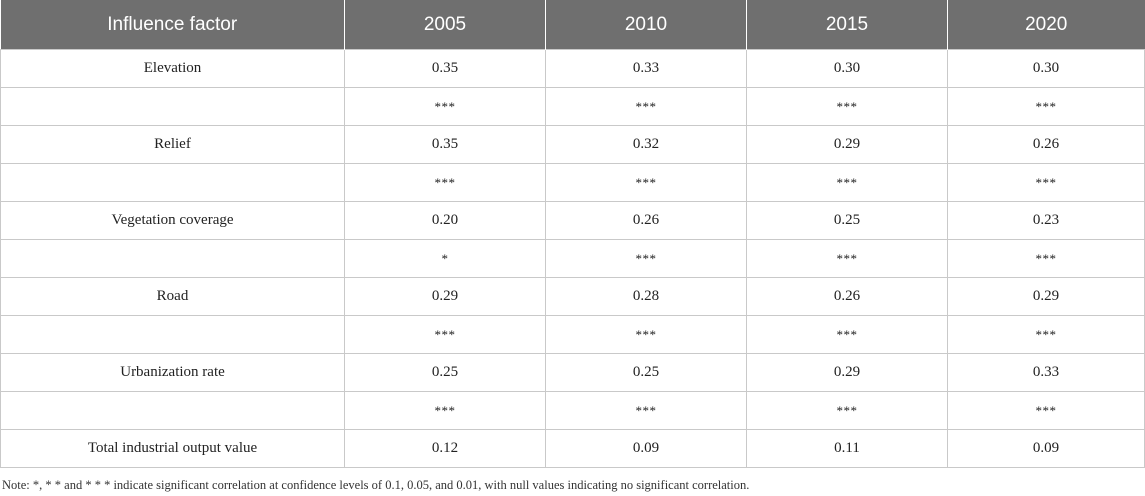 Image resolution: width=1145 pixels, height=496 pixels. I want to click on factor-label: Urbanization rate, so click(172, 372).